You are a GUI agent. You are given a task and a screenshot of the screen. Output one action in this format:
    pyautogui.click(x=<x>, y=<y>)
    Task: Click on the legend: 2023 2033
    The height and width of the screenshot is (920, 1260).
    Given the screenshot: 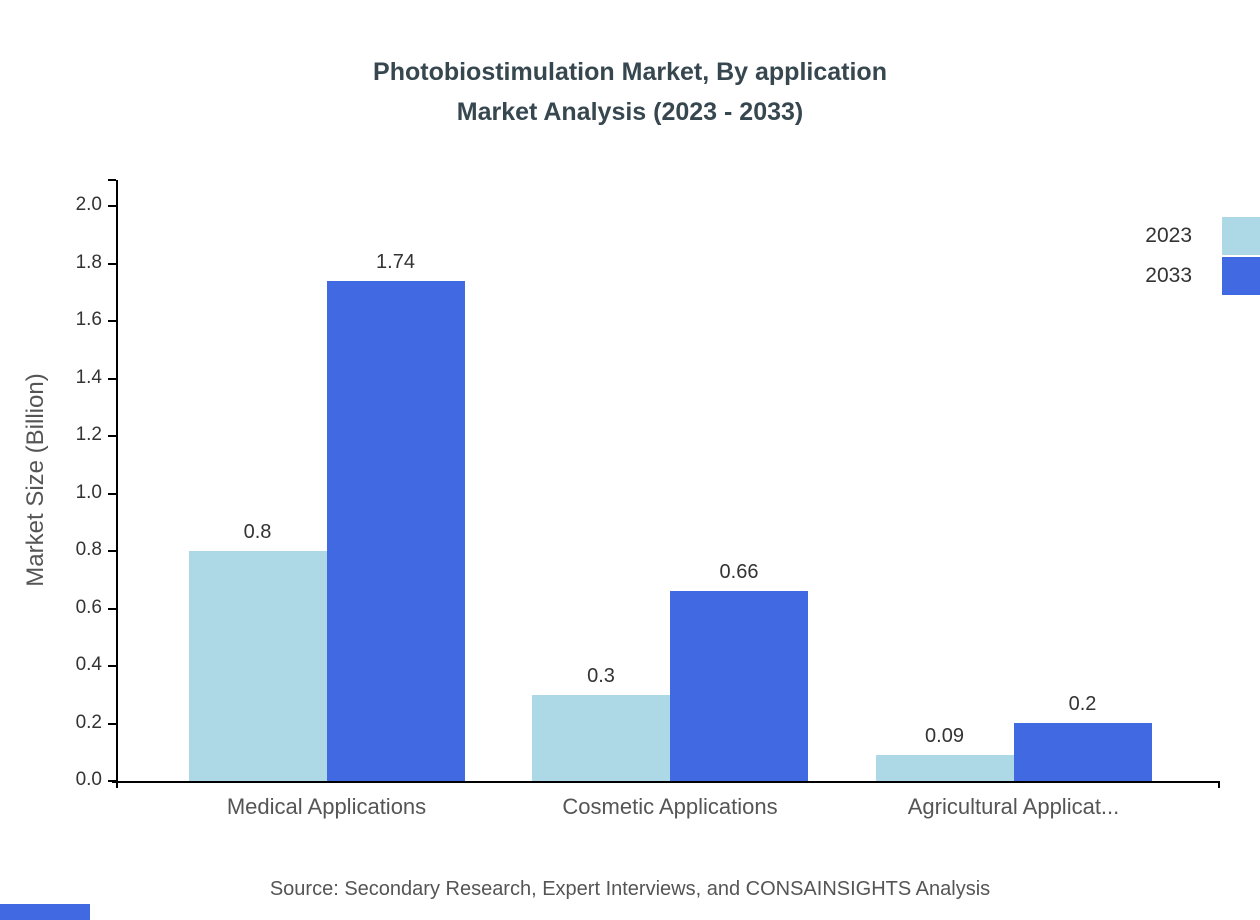 What is the action you would take?
    pyautogui.click(x=1202, y=256)
    